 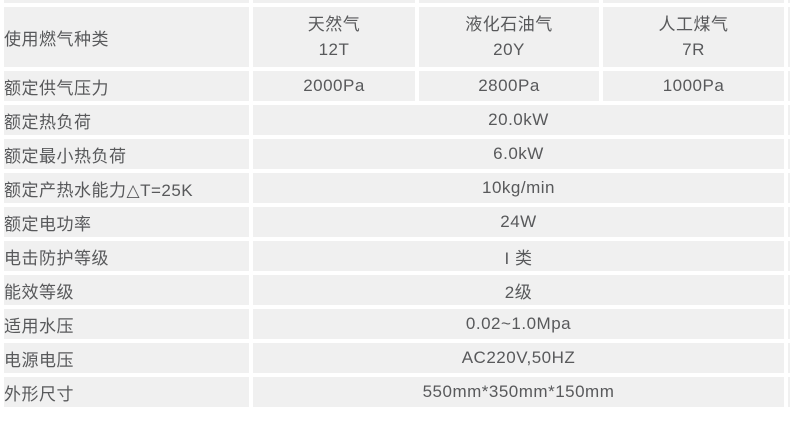 What do you see at coordinates (518, 120) in the screenshot?
I see `spec-row-value: 20.0kW` at bounding box center [518, 120].